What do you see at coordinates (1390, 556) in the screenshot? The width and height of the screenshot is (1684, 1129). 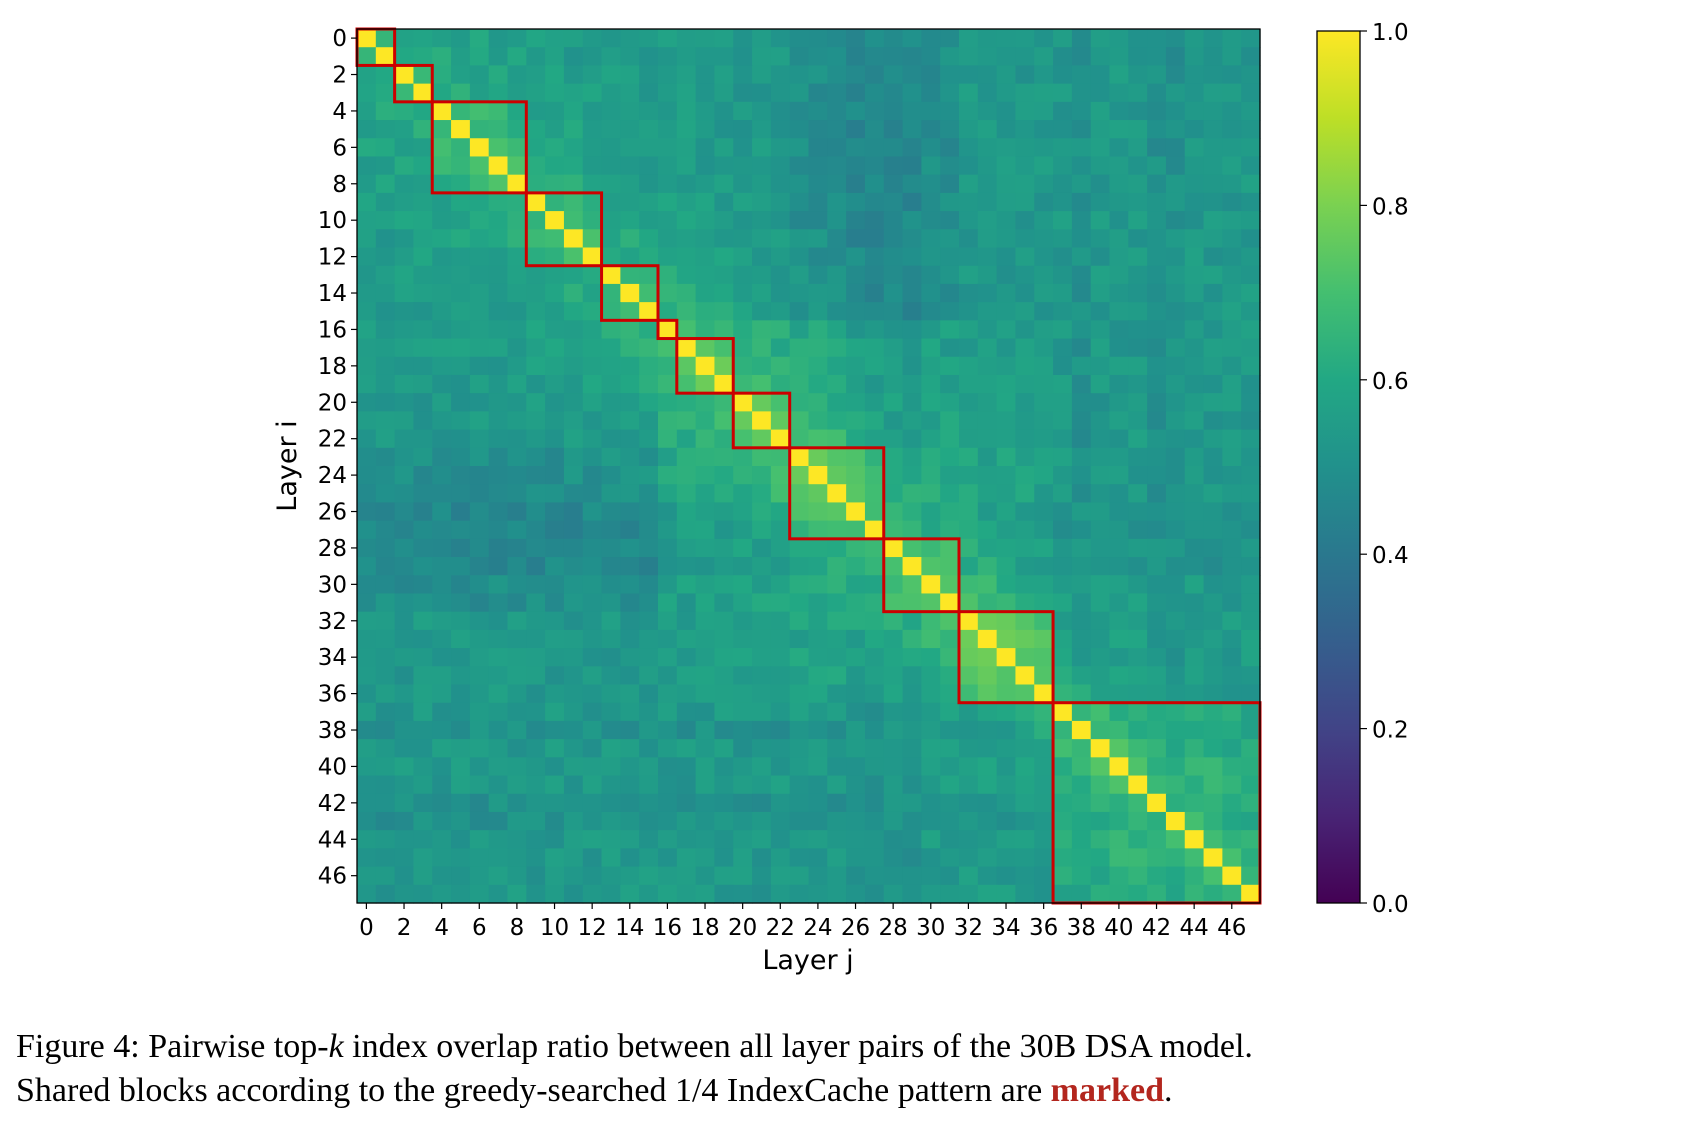 I see `colorbar-tick-label: 0.4` at bounding box center [1390, 556].